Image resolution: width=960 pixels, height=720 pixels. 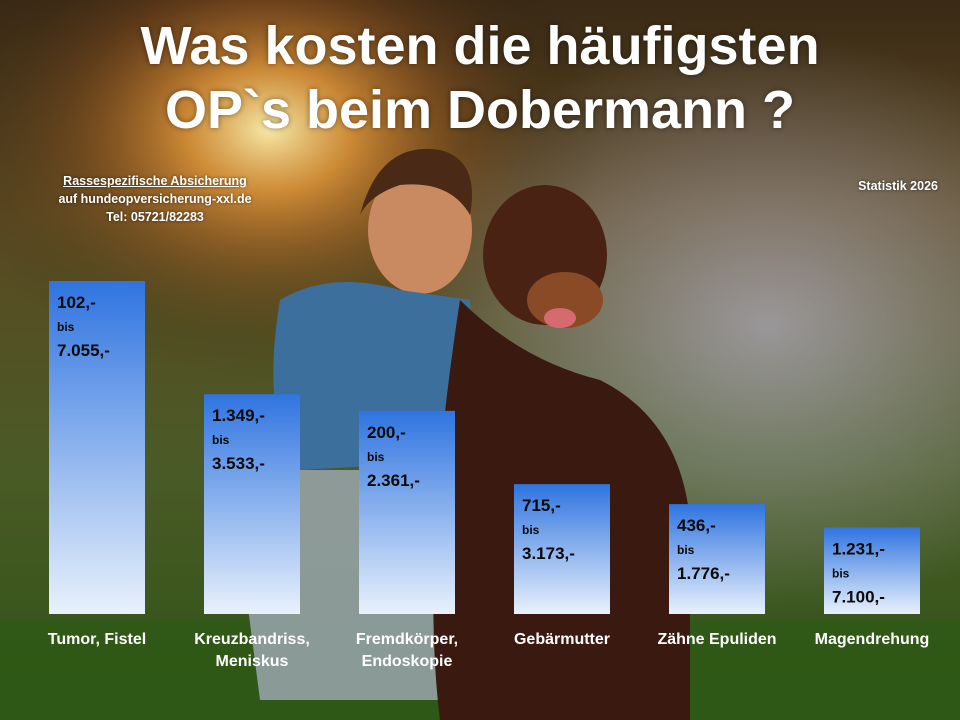 What do you see at coordinates (393, 480) in the screenshot?
I see `bar-3-label-high: 2.361,-` at bounding box center [393, 480].